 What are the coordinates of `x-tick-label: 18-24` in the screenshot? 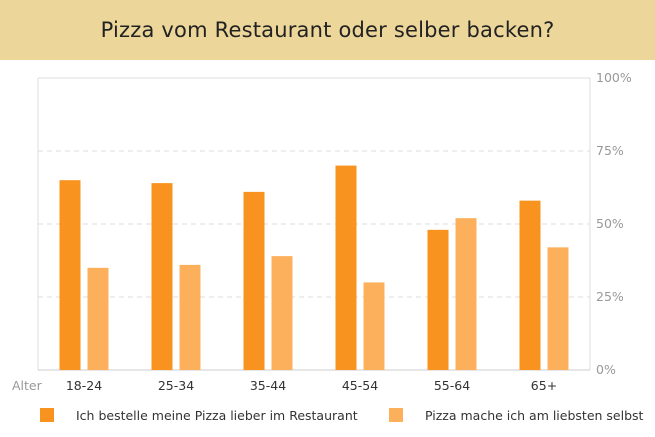 It's located at (84, 385).